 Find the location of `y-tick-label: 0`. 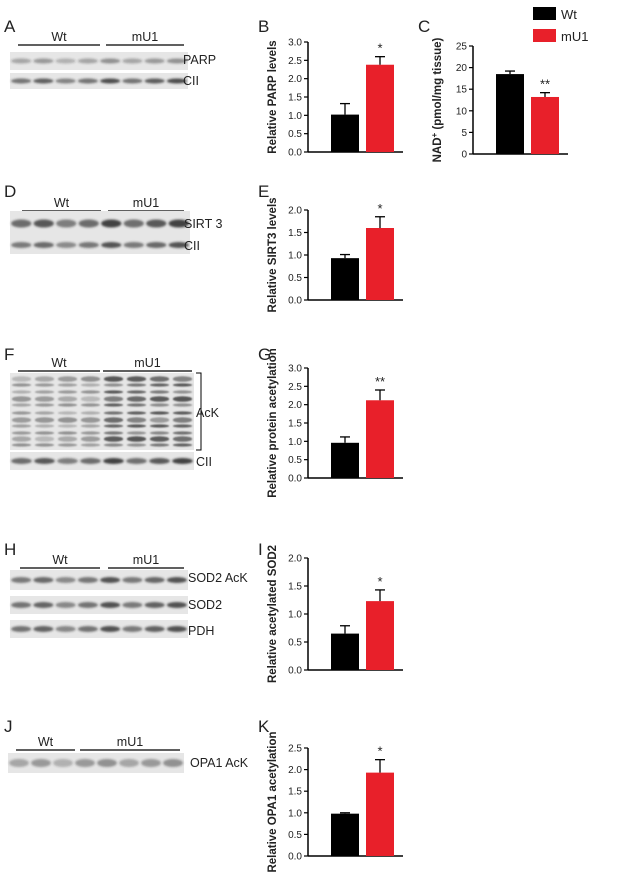

y-tick-label: 0 is located at coordinates (464, 155).